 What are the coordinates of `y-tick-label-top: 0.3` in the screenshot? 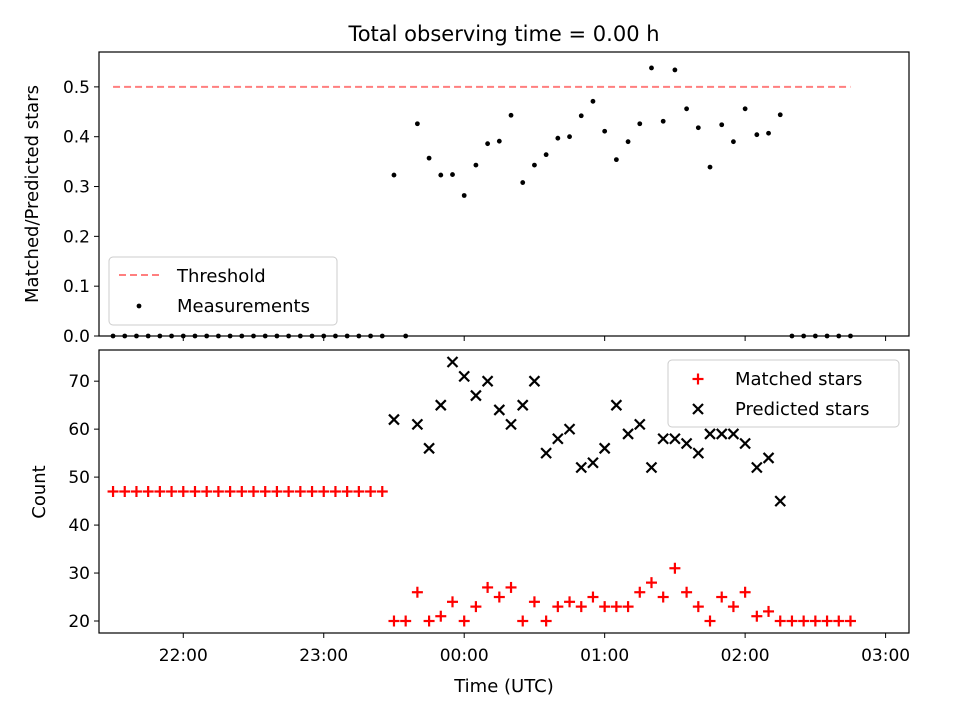 It's located at (76, 188).